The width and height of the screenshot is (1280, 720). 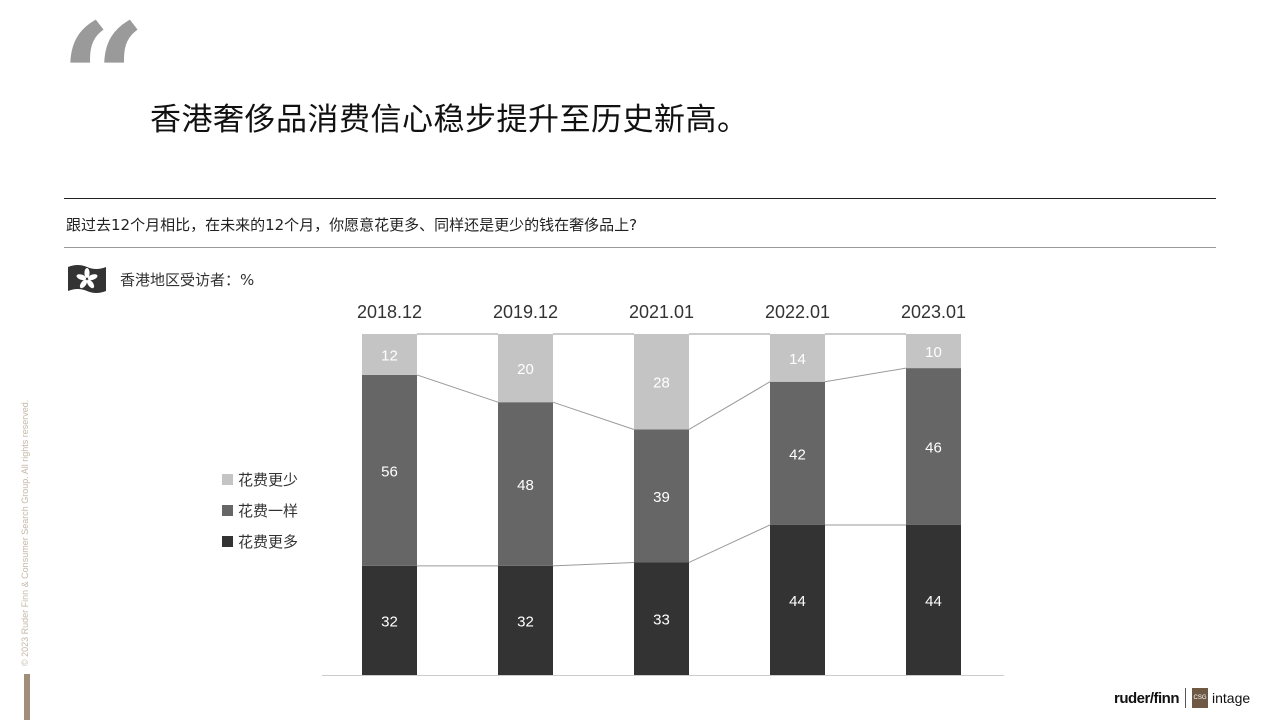 What do you see at coordinates (640, 247) in the screenshot?
I see `middle-divider` at bounding box center [640, 247].